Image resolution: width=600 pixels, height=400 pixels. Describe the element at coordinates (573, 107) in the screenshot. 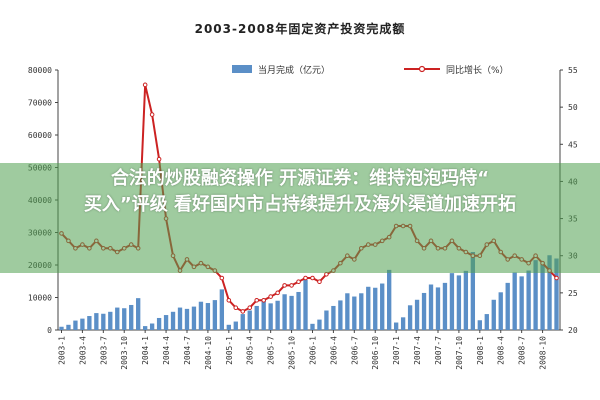

I see `y-right-tick-label: 50` at that location.